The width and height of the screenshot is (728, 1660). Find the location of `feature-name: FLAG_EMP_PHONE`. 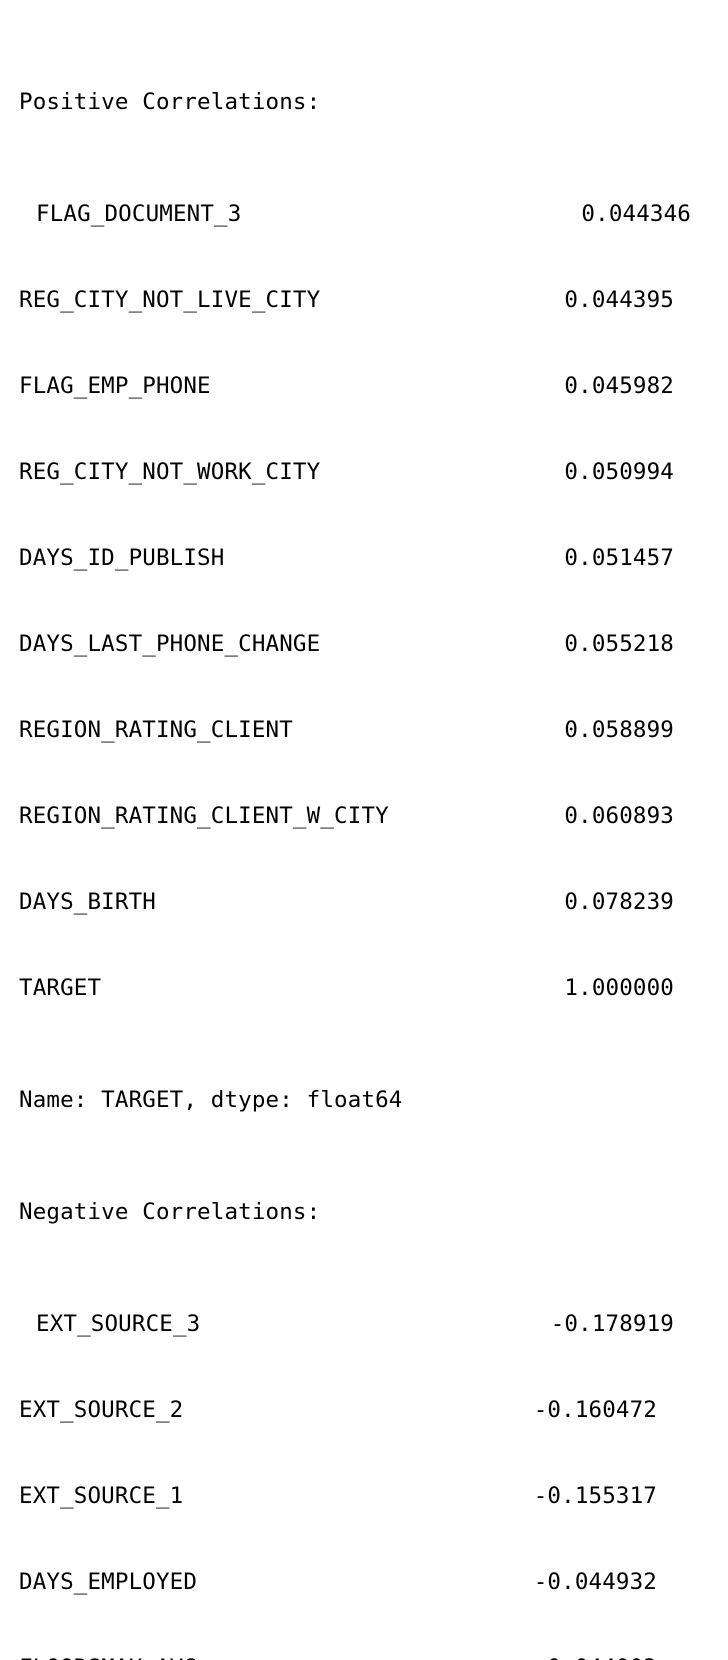

feature-name: FLAG_EMP_PHONE is located at coordinates (115, 386).